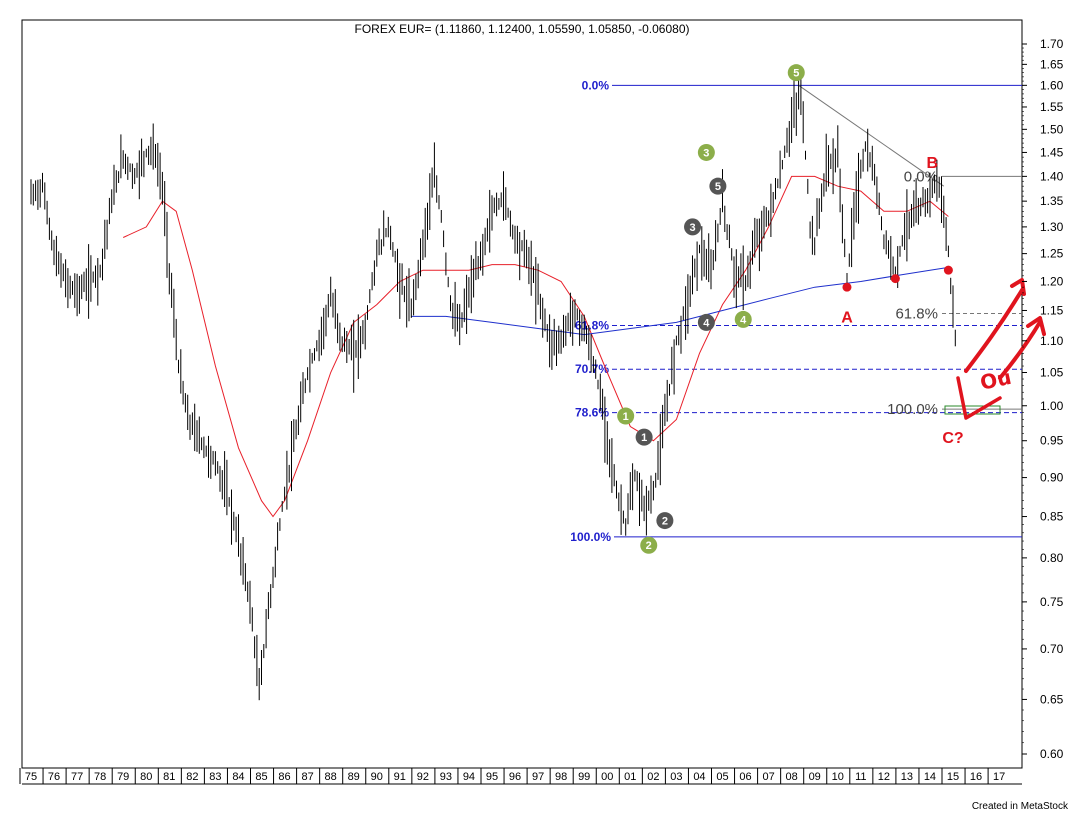 Image resolution: width=1090 pixels, height=830 pixels. What do you see at coordinates (1052, 107) in the screenshot?
I see `y-tick-label: 1.55` at bounding box center [1052, 107].